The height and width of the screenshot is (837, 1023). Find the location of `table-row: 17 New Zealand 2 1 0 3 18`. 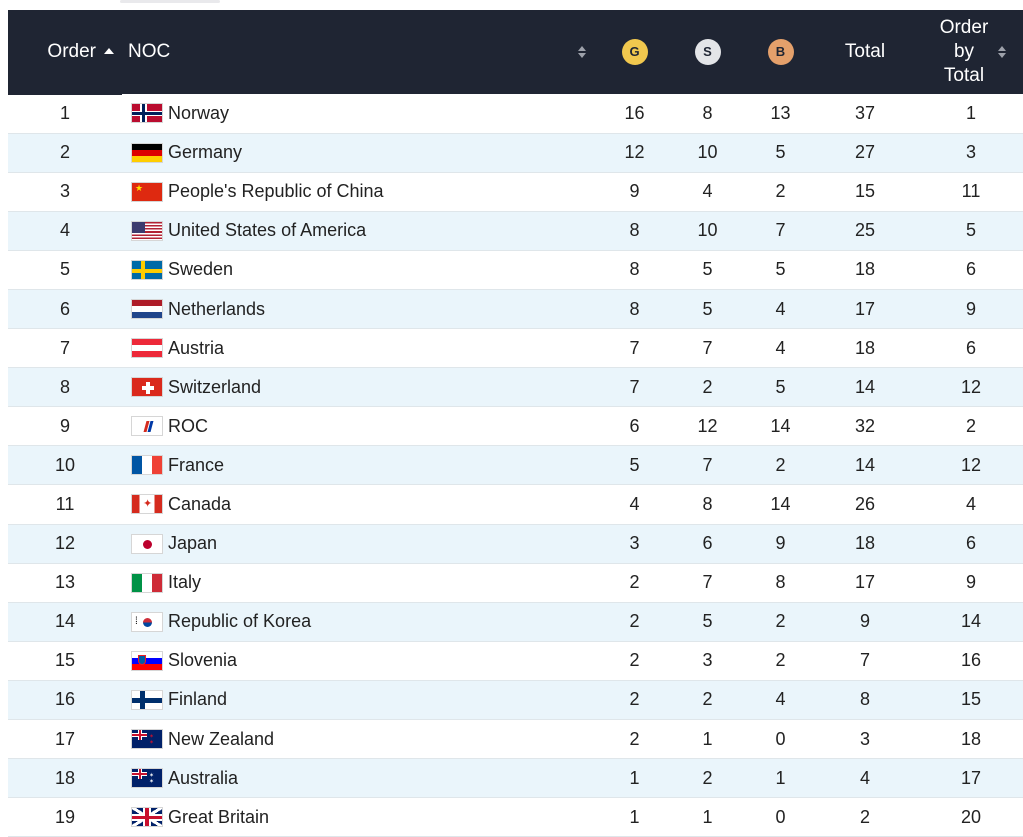

table-row: 17 New Zealand 2 1 0 3 18 is located at coordinates (515, 739).